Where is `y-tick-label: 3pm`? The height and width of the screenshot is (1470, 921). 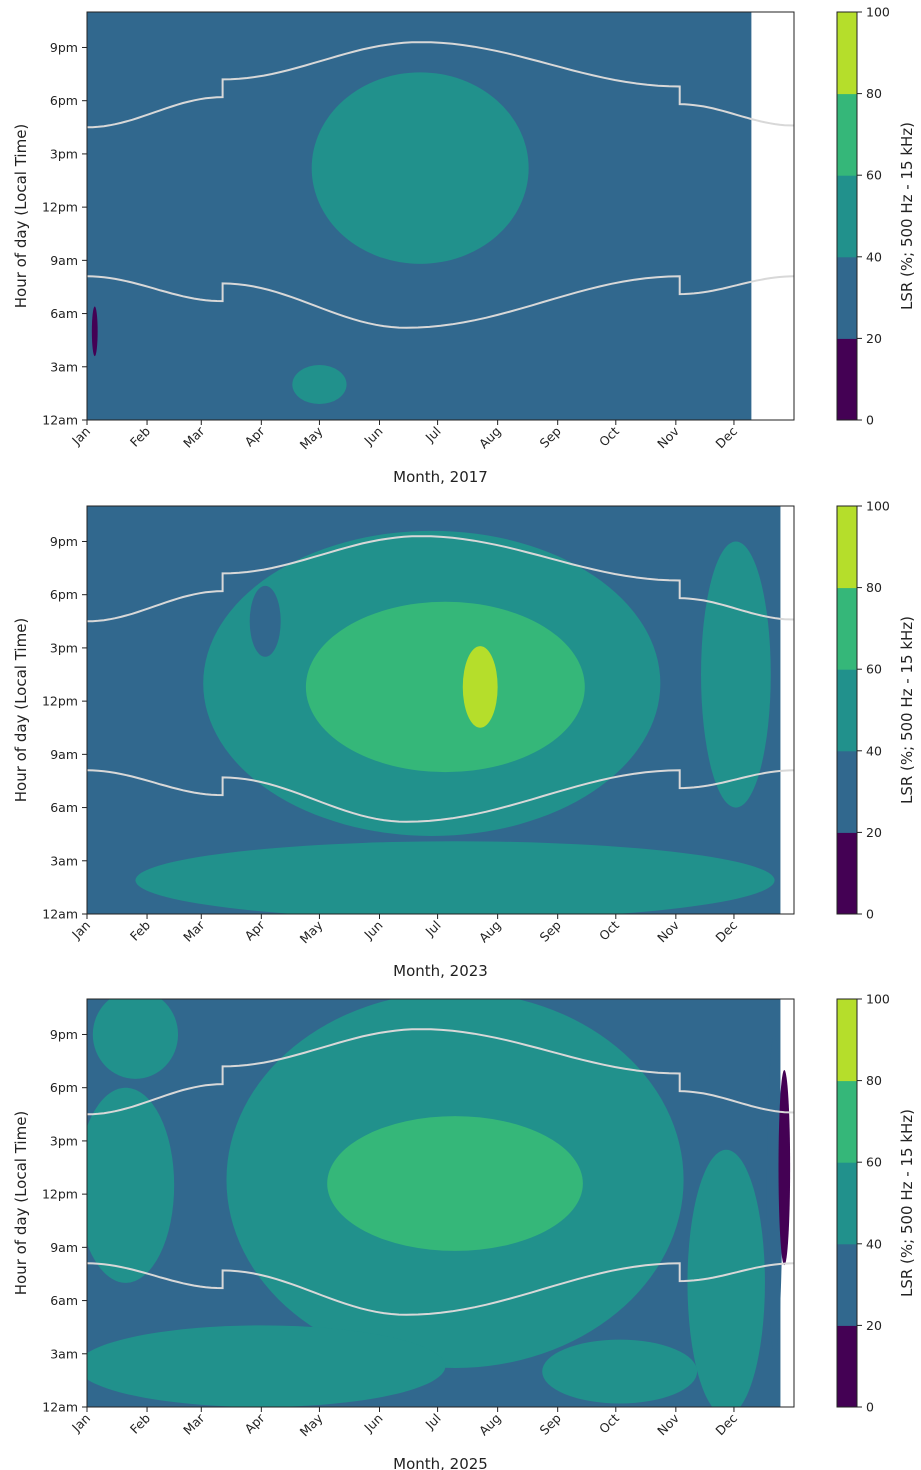 y-tick-label: 3pm is located at coordinates (64, 647).